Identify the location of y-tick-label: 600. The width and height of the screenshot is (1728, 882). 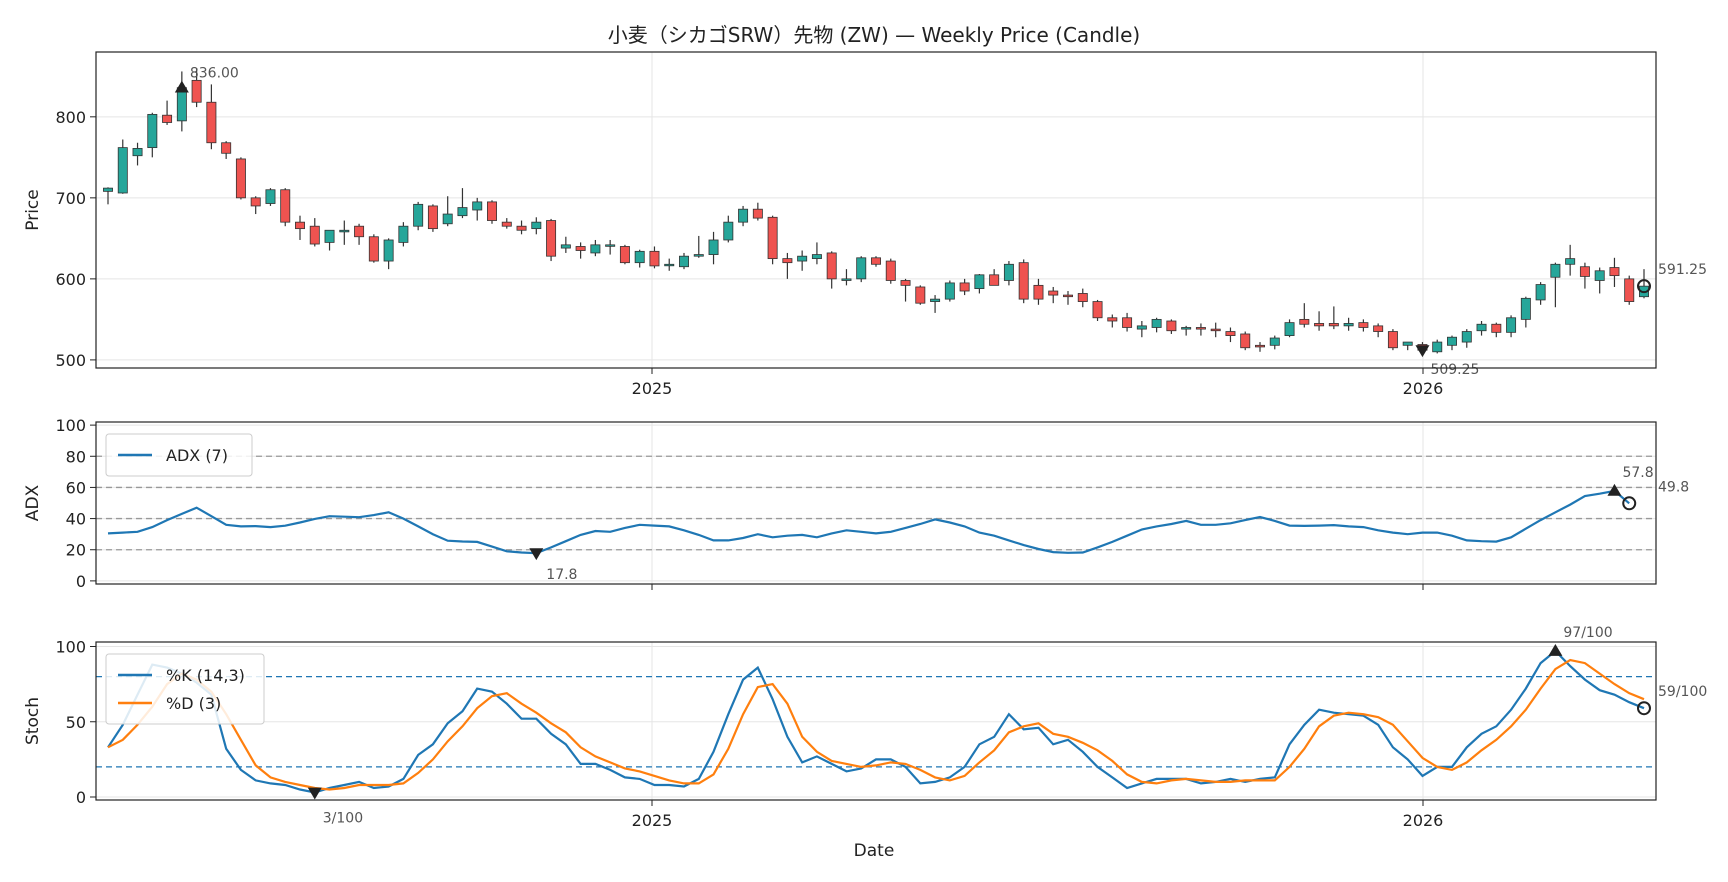
(70, 279).